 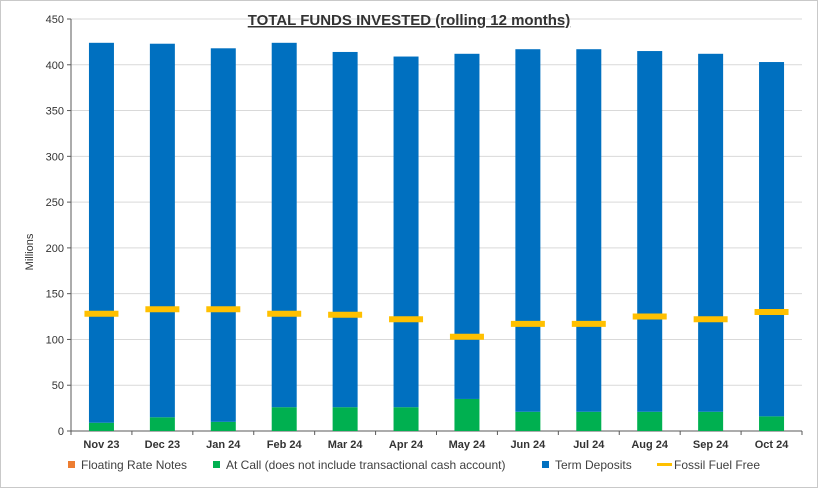 What do you see at coordinates (711, 445) in the screenshot?
I see `x-tick-label: Sep 24` at bounding box center [711, 445].